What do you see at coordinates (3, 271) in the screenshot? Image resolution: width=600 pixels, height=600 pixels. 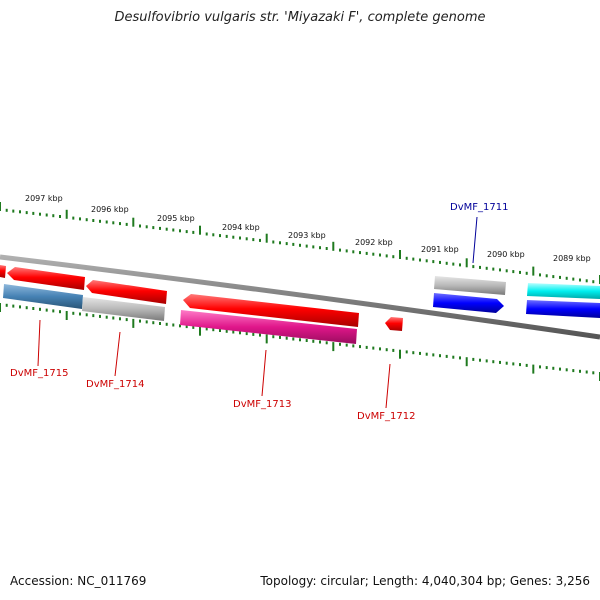 I see `gene-feature-edge-red` at bounding box center [3, 271].